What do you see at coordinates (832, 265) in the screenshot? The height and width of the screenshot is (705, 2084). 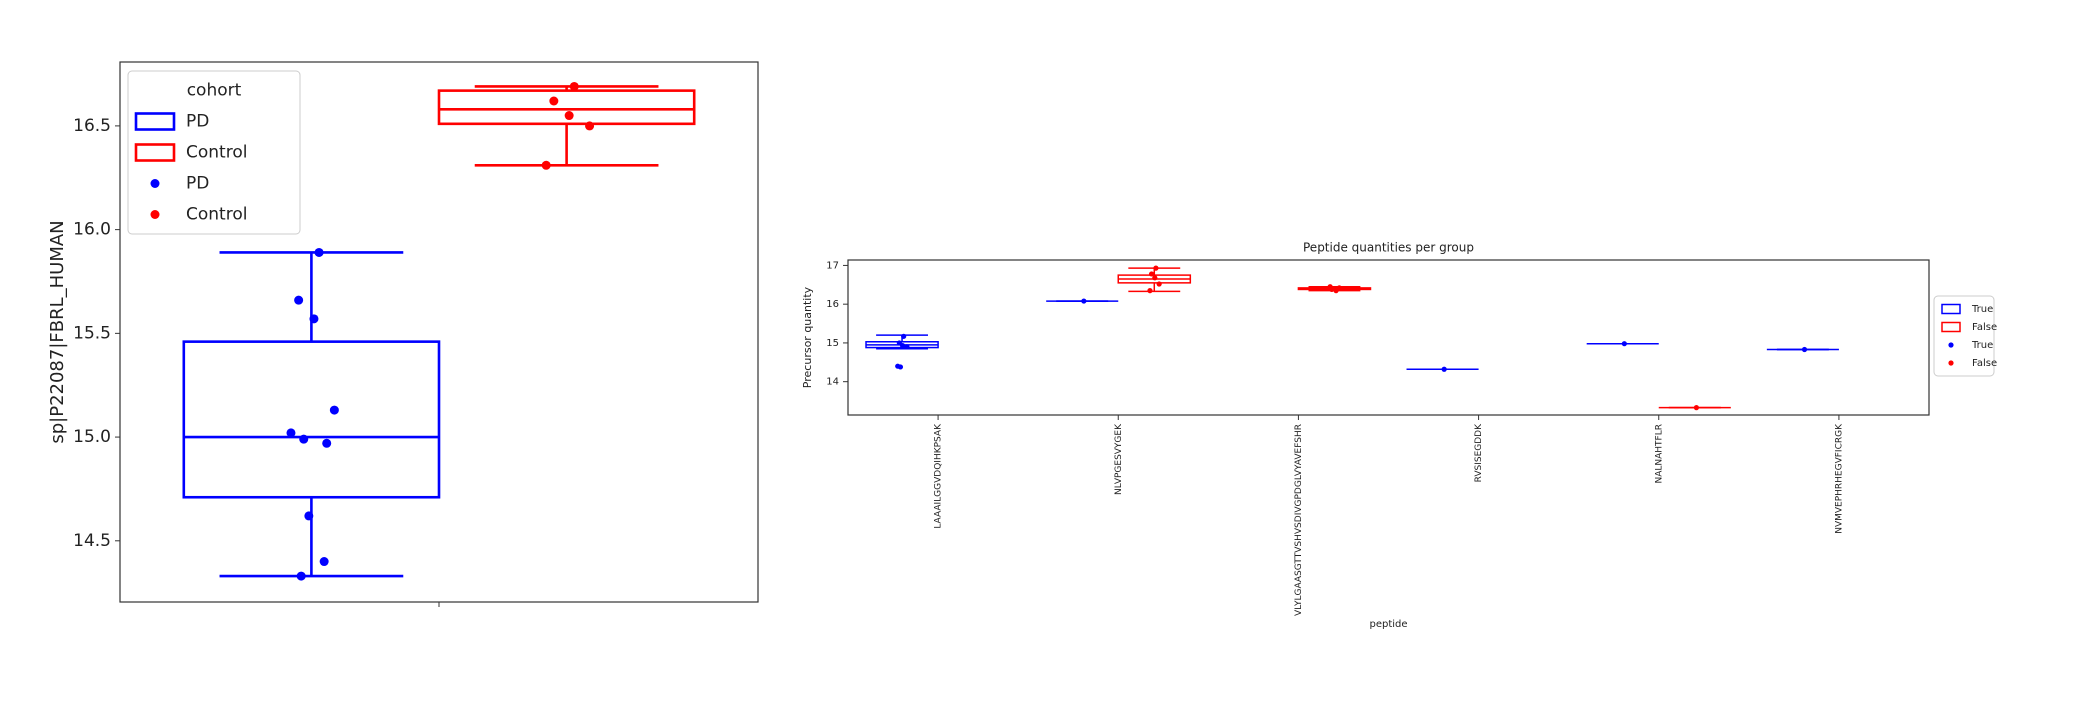 I see `y-tick-label: 17` at bounding box center [832, 265].